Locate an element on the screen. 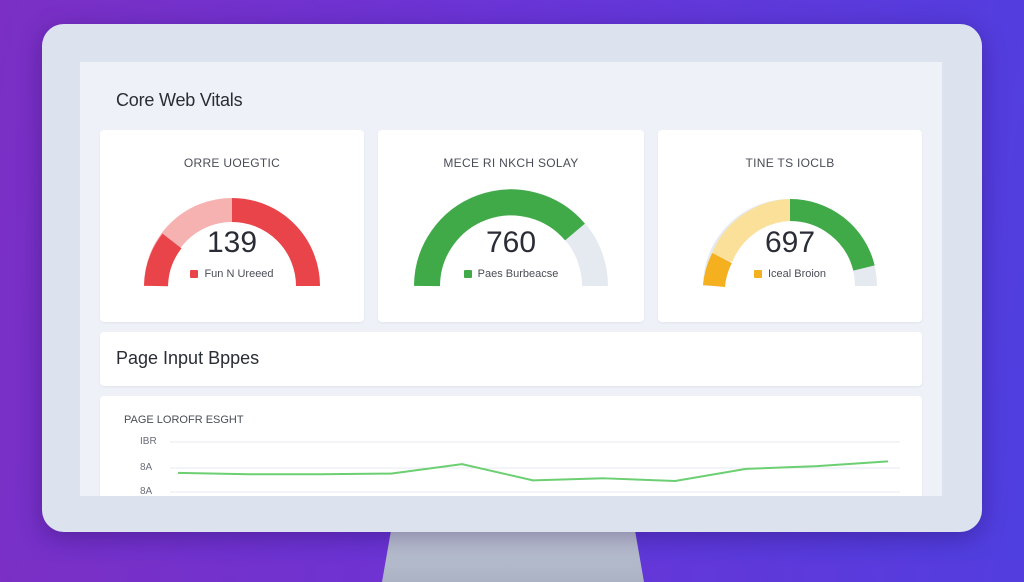 This screenshot has height=582, width=1024. gauge-legend: Fun N Ureeed is located at coordinates (232, 274).